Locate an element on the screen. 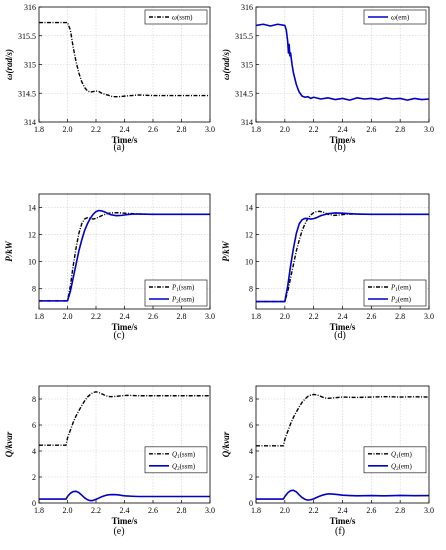  y-tick-label: 14 is located at coordinates (32, 208).